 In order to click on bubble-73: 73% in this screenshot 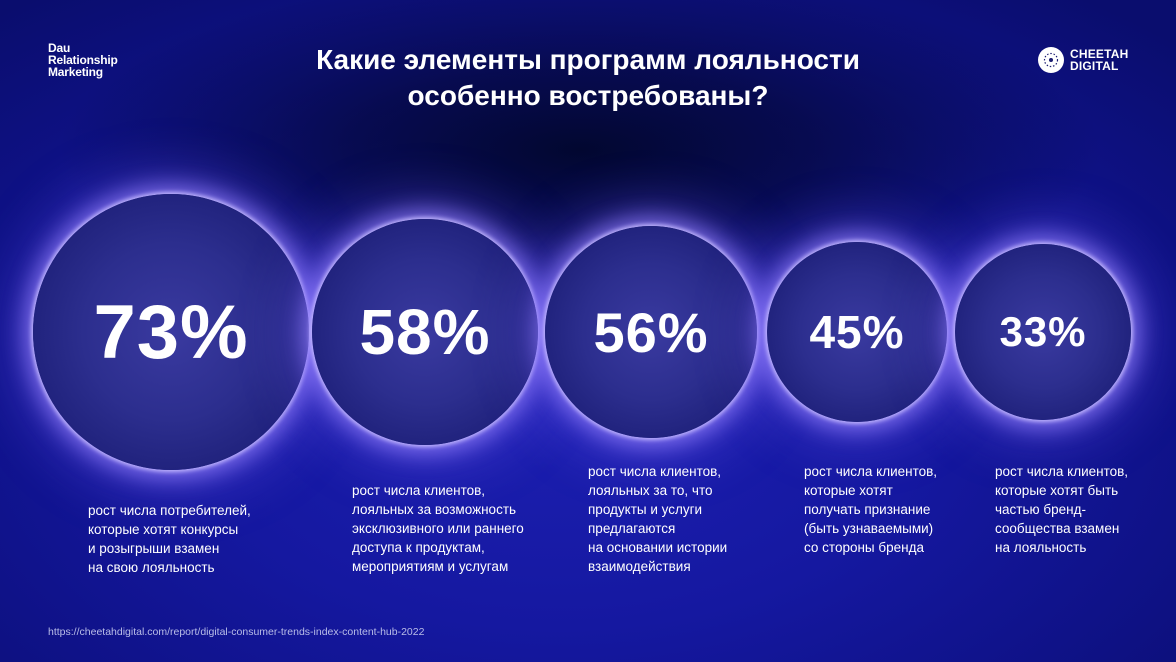, I will do `click(171, 332)`.